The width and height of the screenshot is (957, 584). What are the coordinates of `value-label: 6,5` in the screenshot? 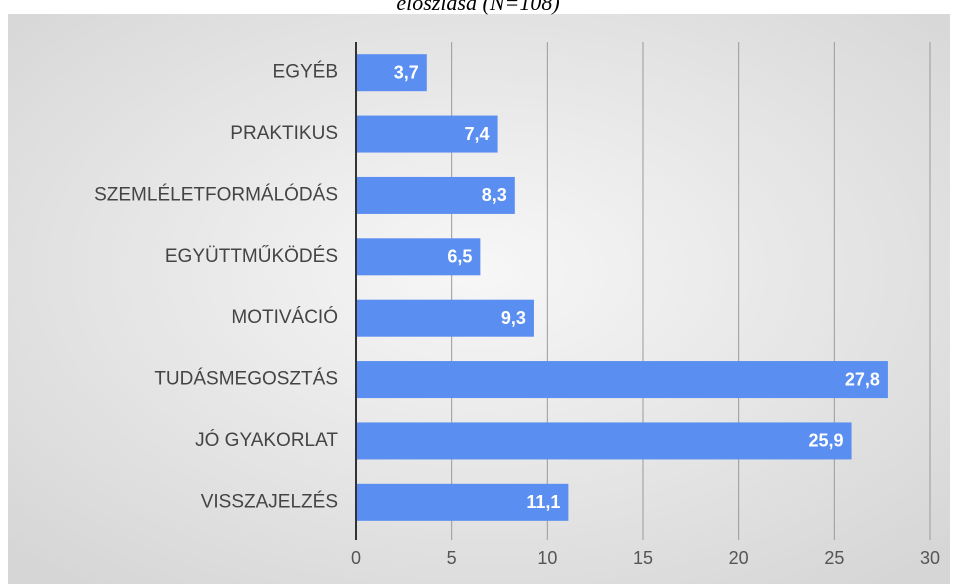 It's located at (459, 257).